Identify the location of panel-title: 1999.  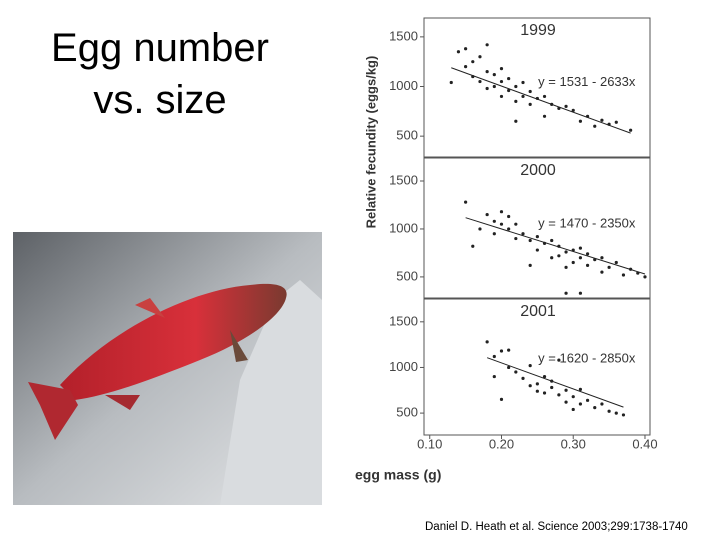
(538, 30).